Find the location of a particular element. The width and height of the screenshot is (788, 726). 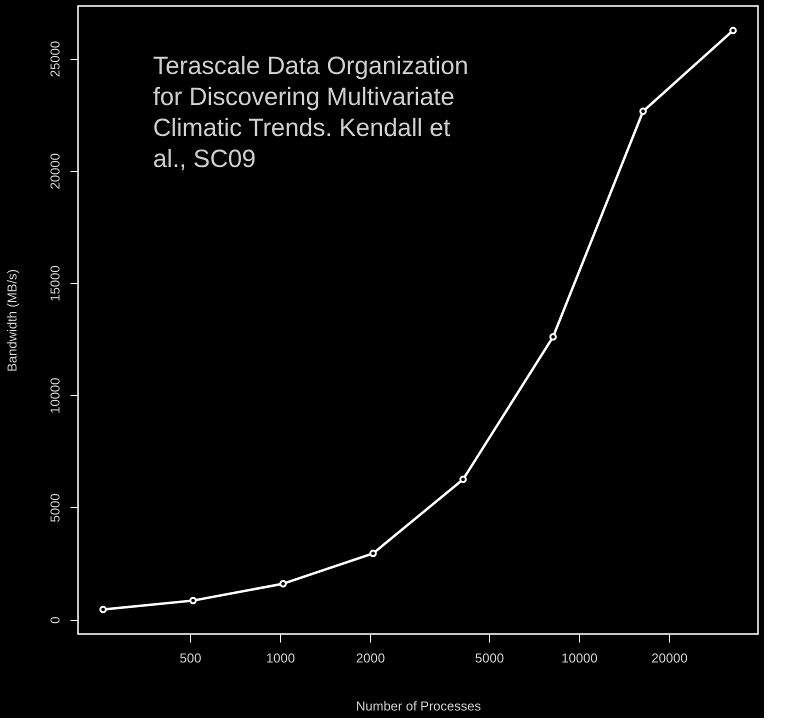

annotation: Terascale Data Organization for Discovering Multivariate Climatic Trends. Kendall et al., SC09 is located at coordinates (310, 112).